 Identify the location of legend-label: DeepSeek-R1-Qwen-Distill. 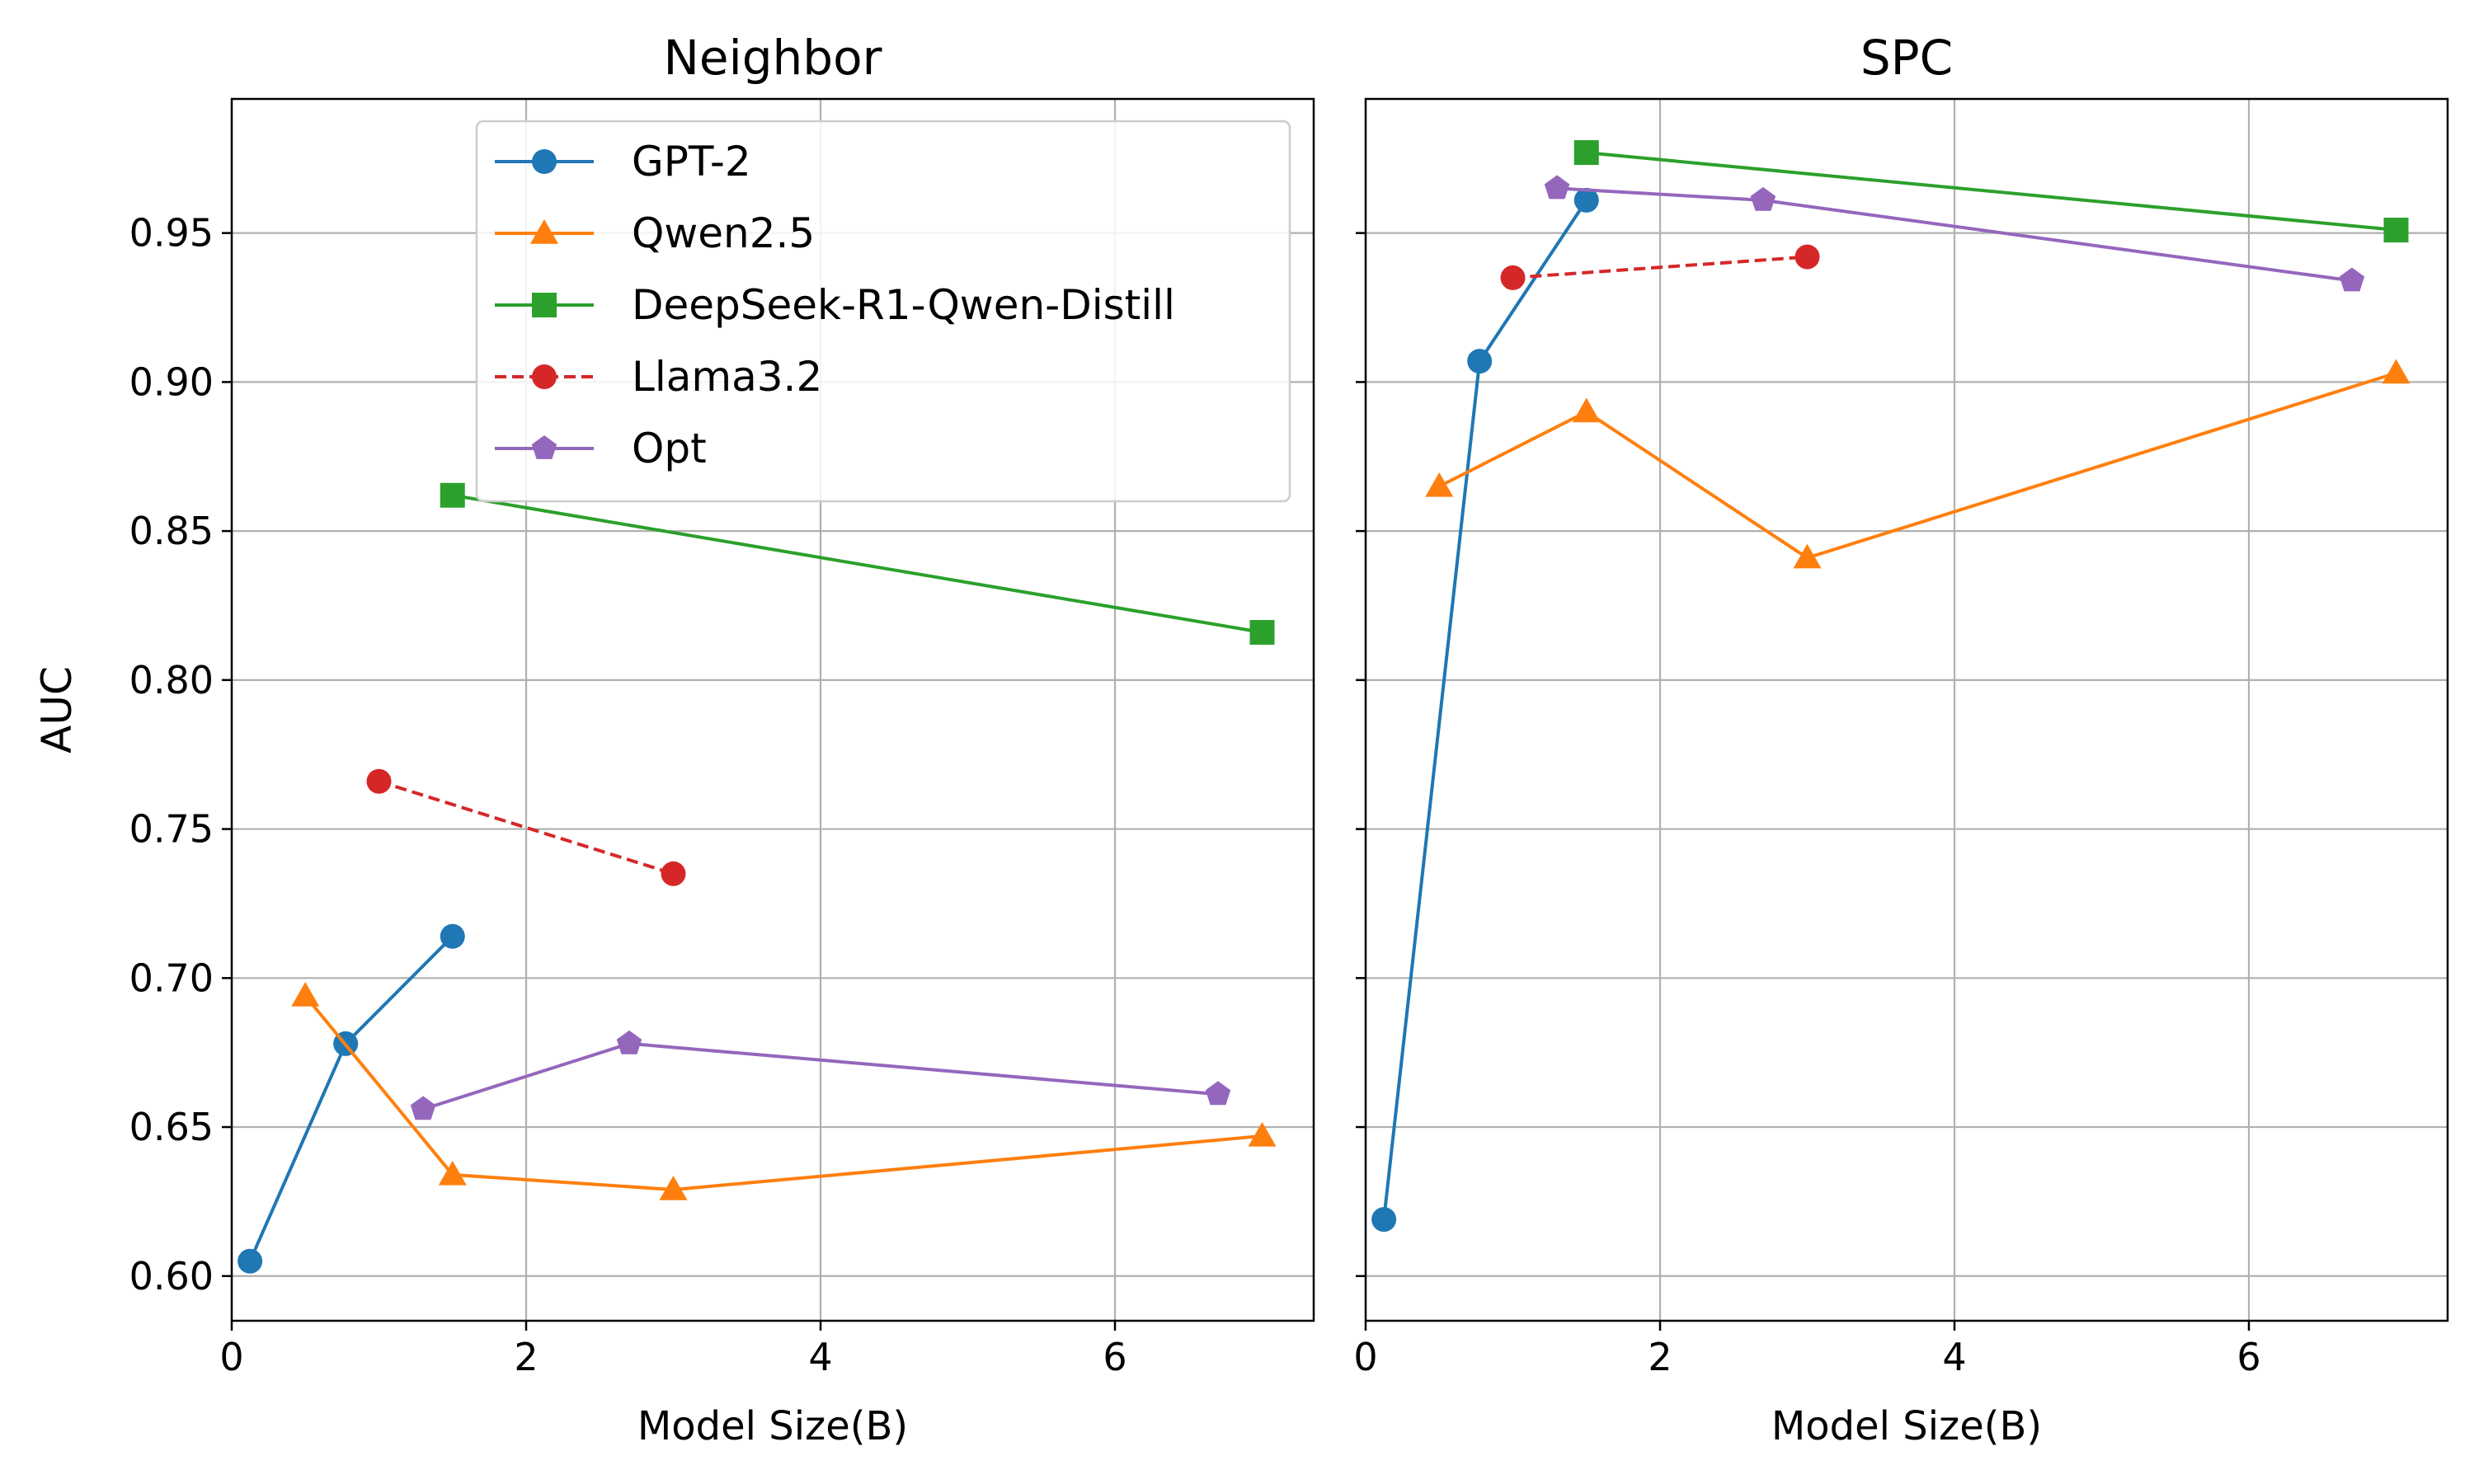
(903, 305).